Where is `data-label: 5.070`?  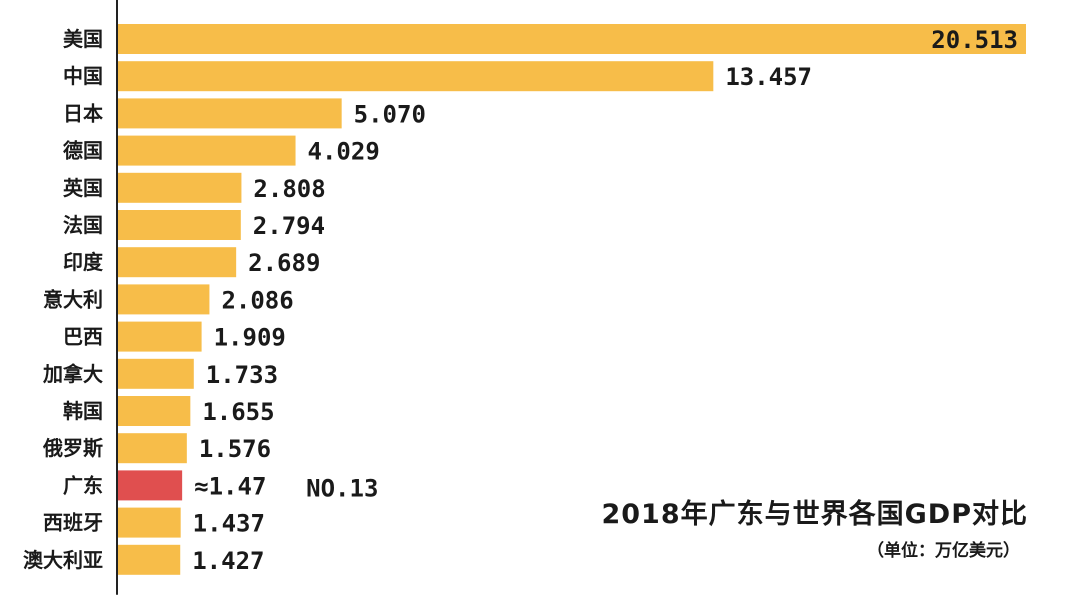 data-label: 5.070 is located at coordinates (390, 114).